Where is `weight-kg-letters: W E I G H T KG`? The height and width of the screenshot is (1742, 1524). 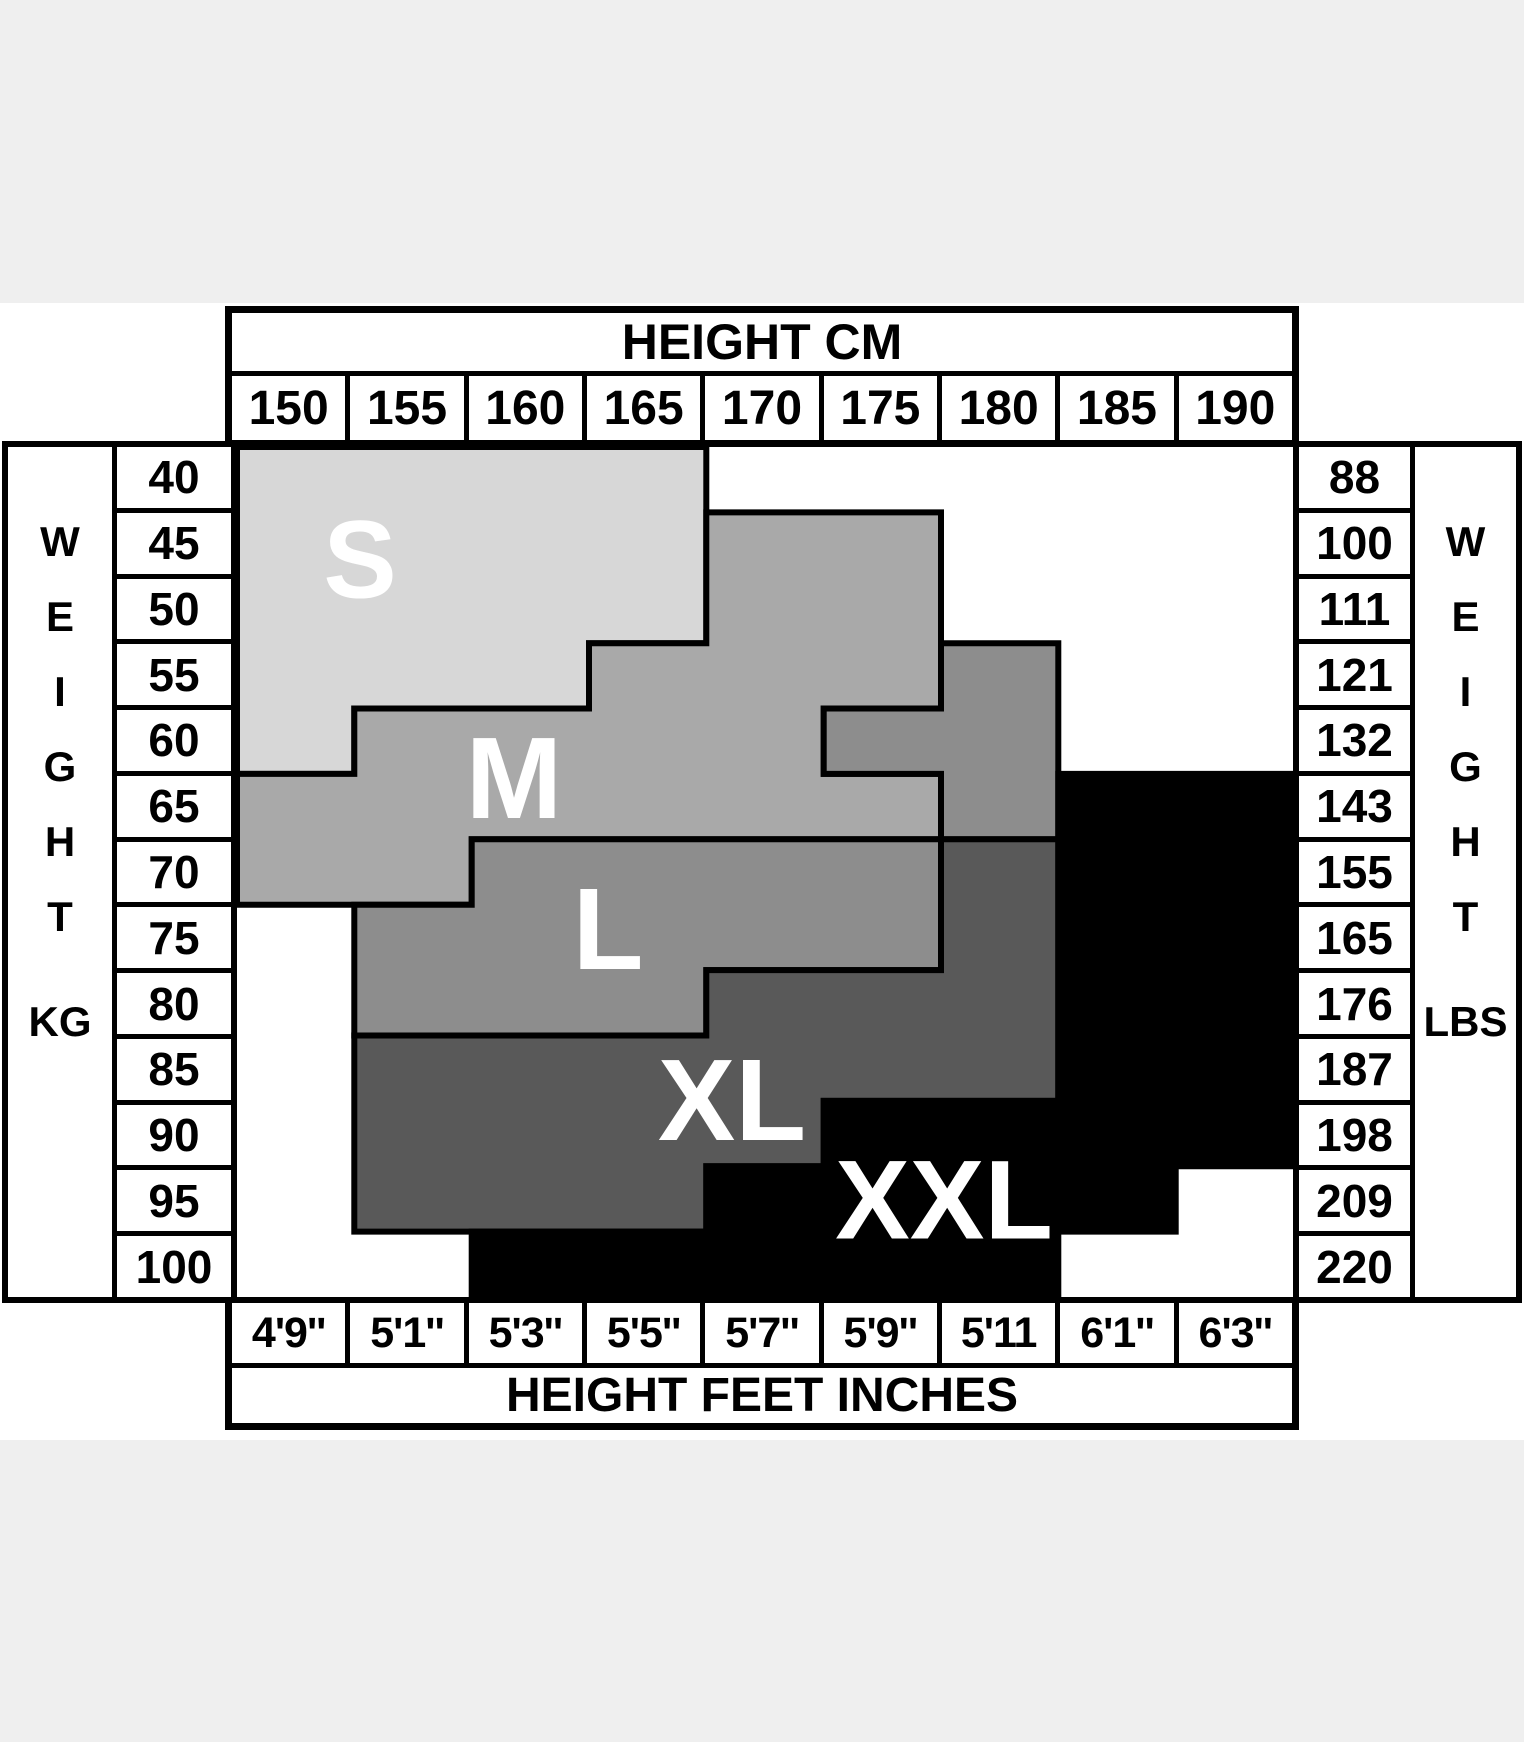 weight-kg-letters: W E I G H T KG is located at coordinates (62, 872).